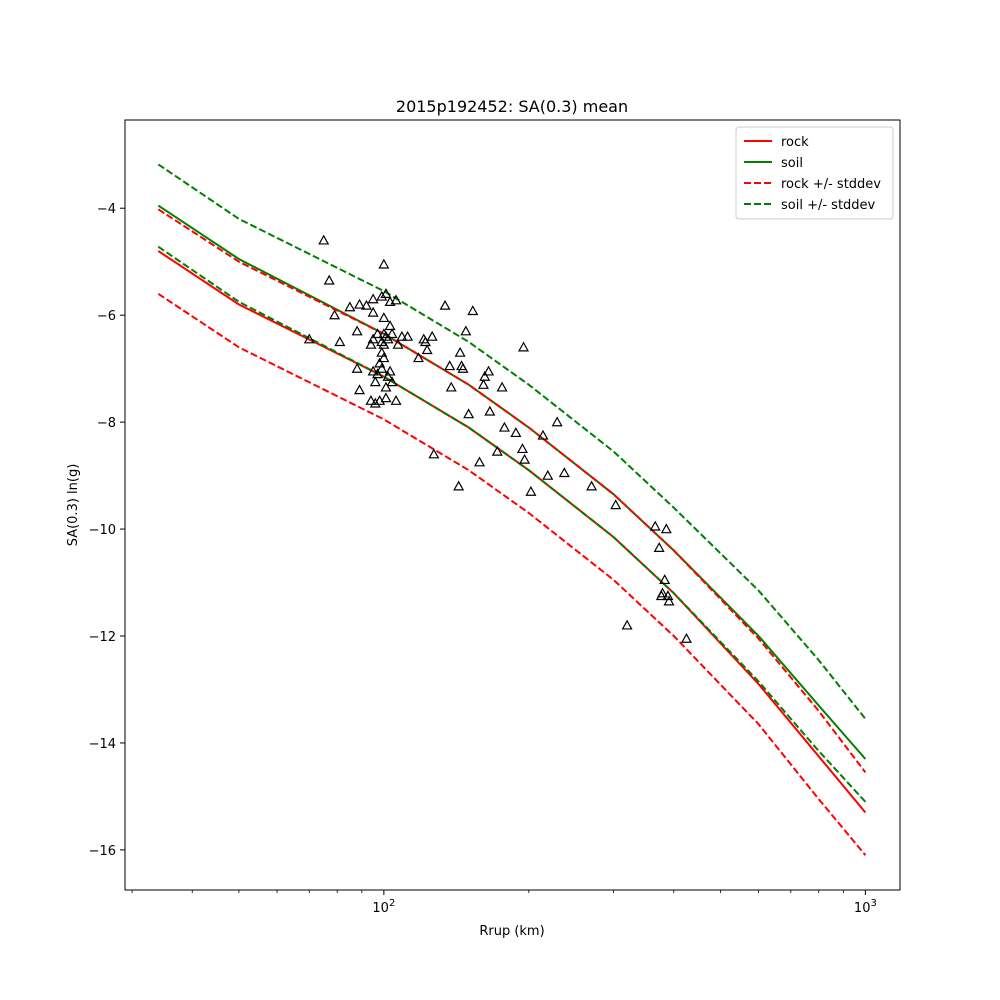 This screenshot has width=1000, height=1000. I want to click on y-tick-label: −6, so click(106, 316).